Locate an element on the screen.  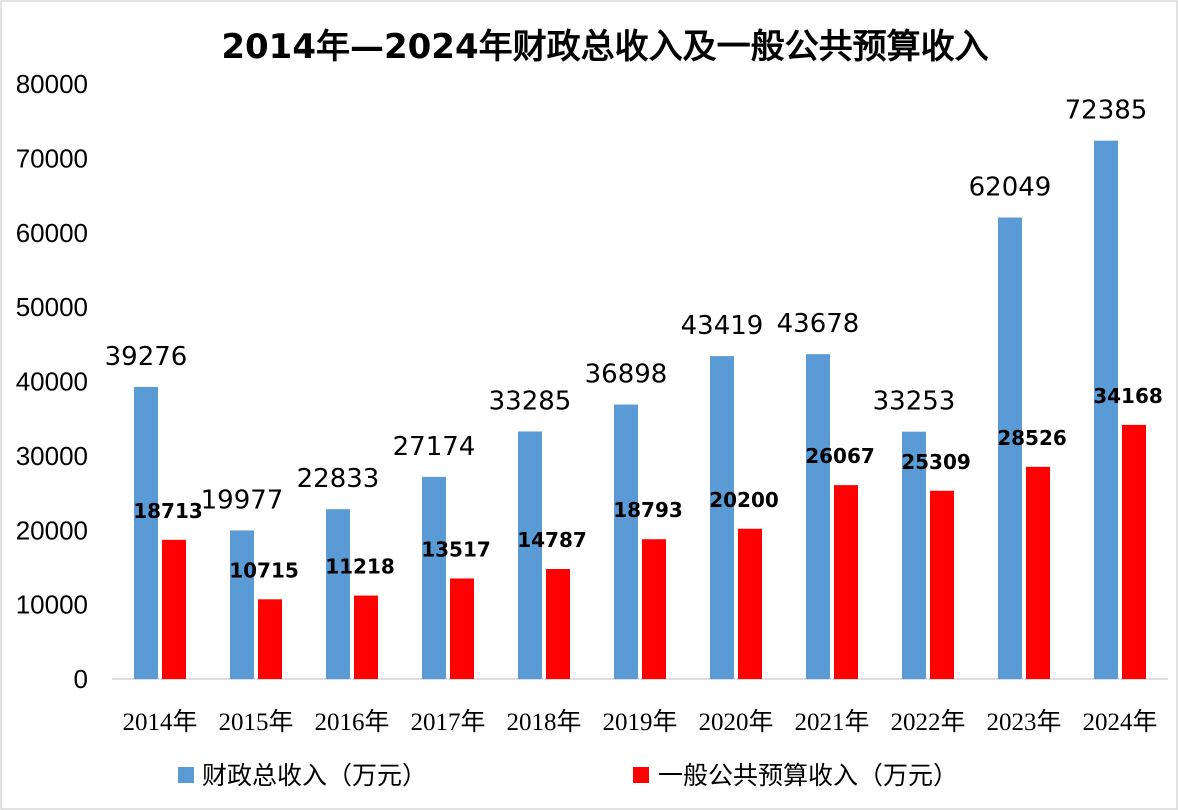
y-tick-label: 60000 is located at coordinates (52, 233).